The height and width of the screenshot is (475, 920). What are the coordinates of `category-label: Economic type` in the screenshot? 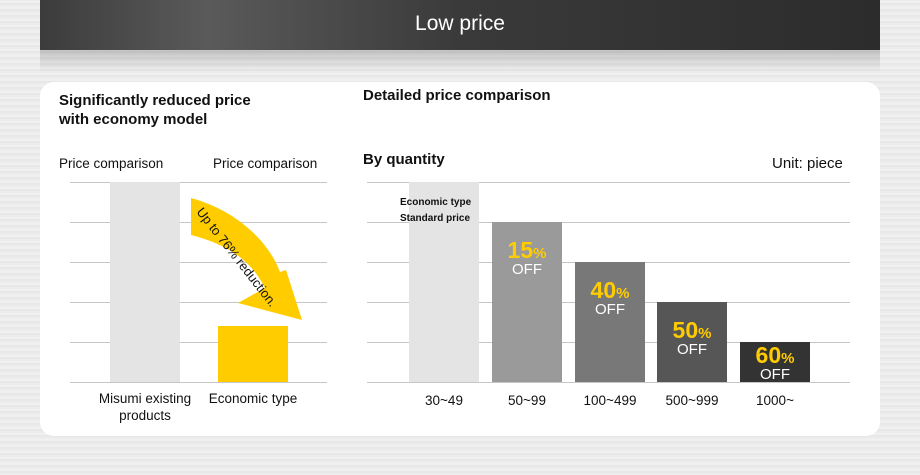 It's located at (253, 398).